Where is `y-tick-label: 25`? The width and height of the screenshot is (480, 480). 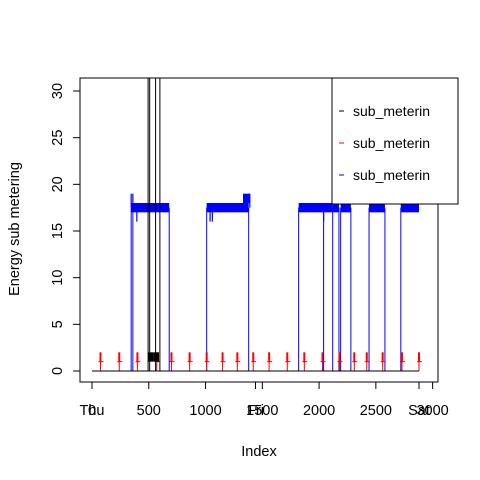
y-tick-label: 25 is located at coordinates (58, 138).